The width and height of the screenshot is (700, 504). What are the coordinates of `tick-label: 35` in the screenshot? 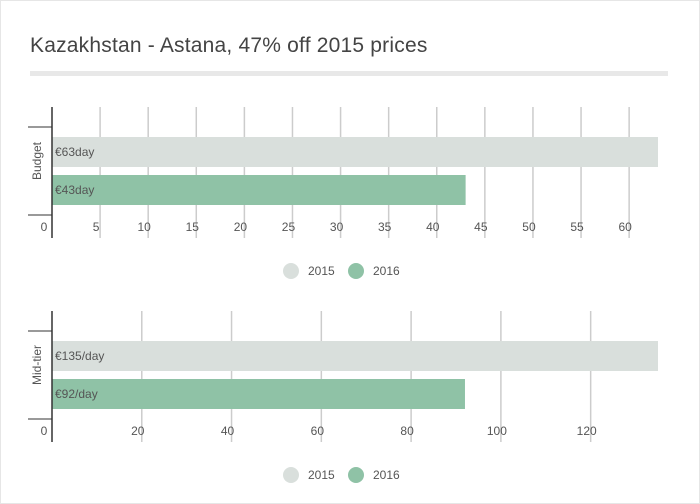 It's located at (385, 227).